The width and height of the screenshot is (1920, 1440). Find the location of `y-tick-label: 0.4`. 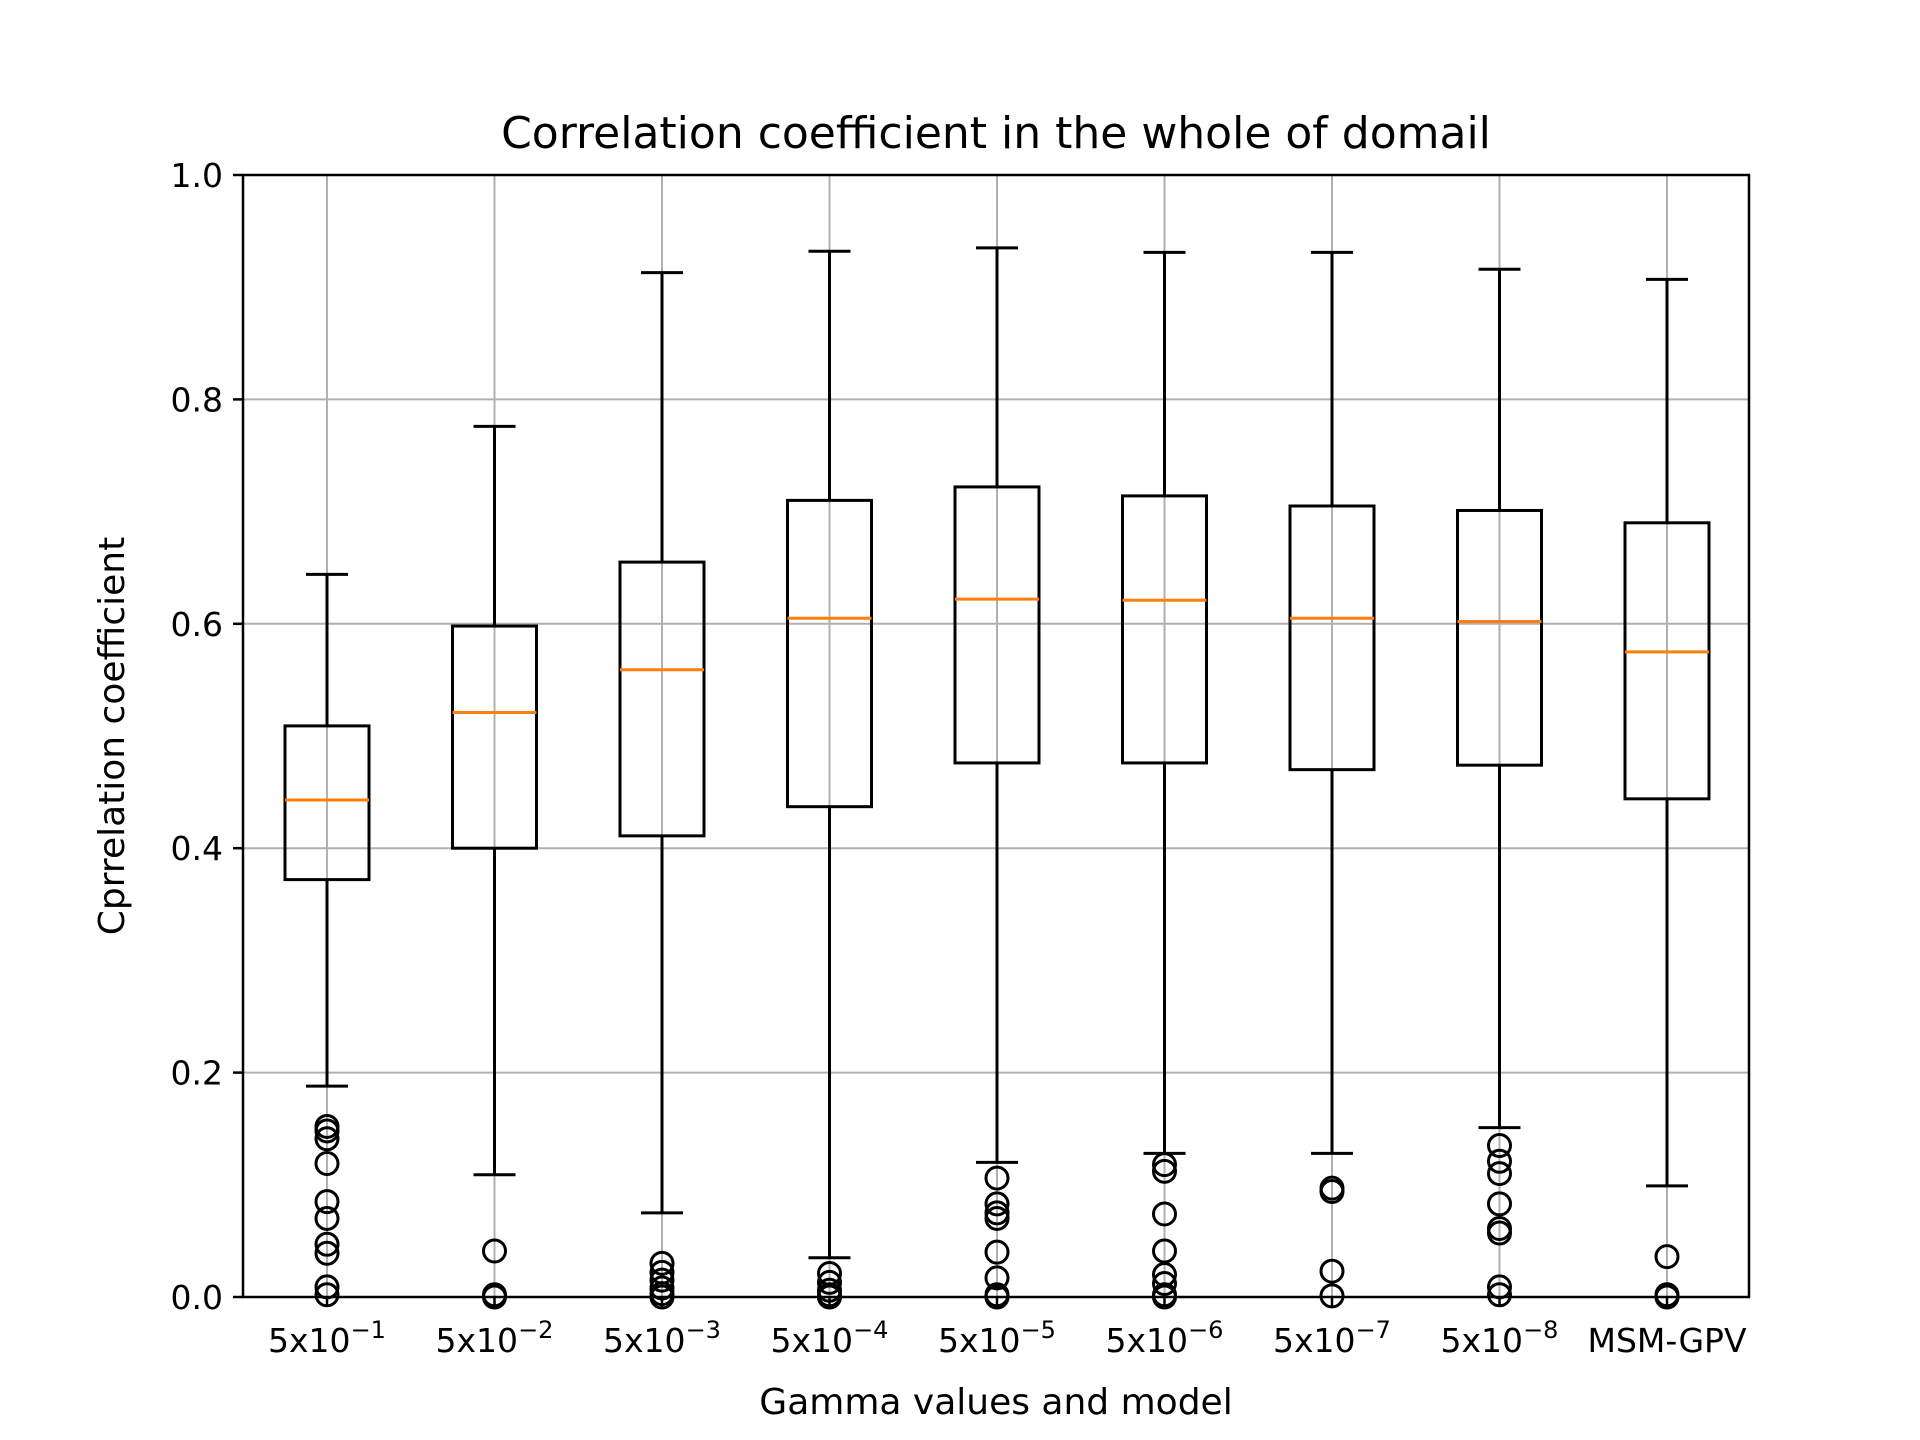

y-tick-label: 0.4 is located at coordinates (197, 848).